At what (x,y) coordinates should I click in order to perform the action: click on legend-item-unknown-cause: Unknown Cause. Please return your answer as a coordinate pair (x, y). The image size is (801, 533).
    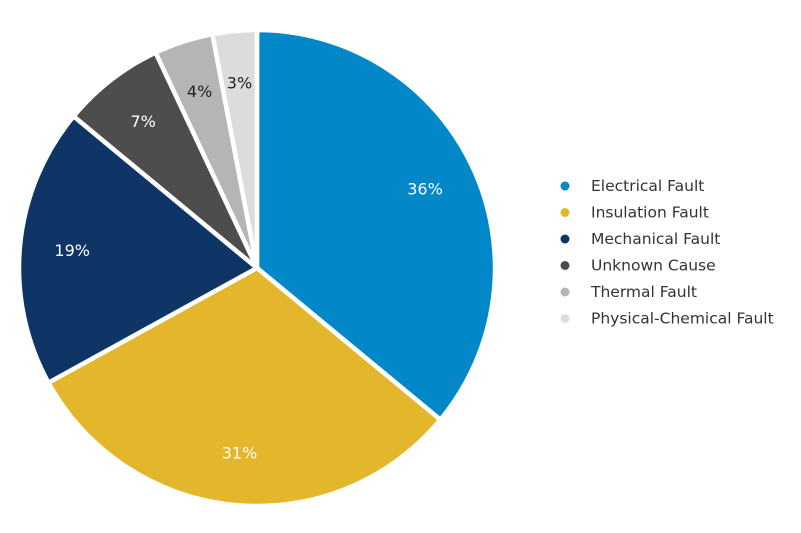
    Looking at the image, I should click on (638, 266).